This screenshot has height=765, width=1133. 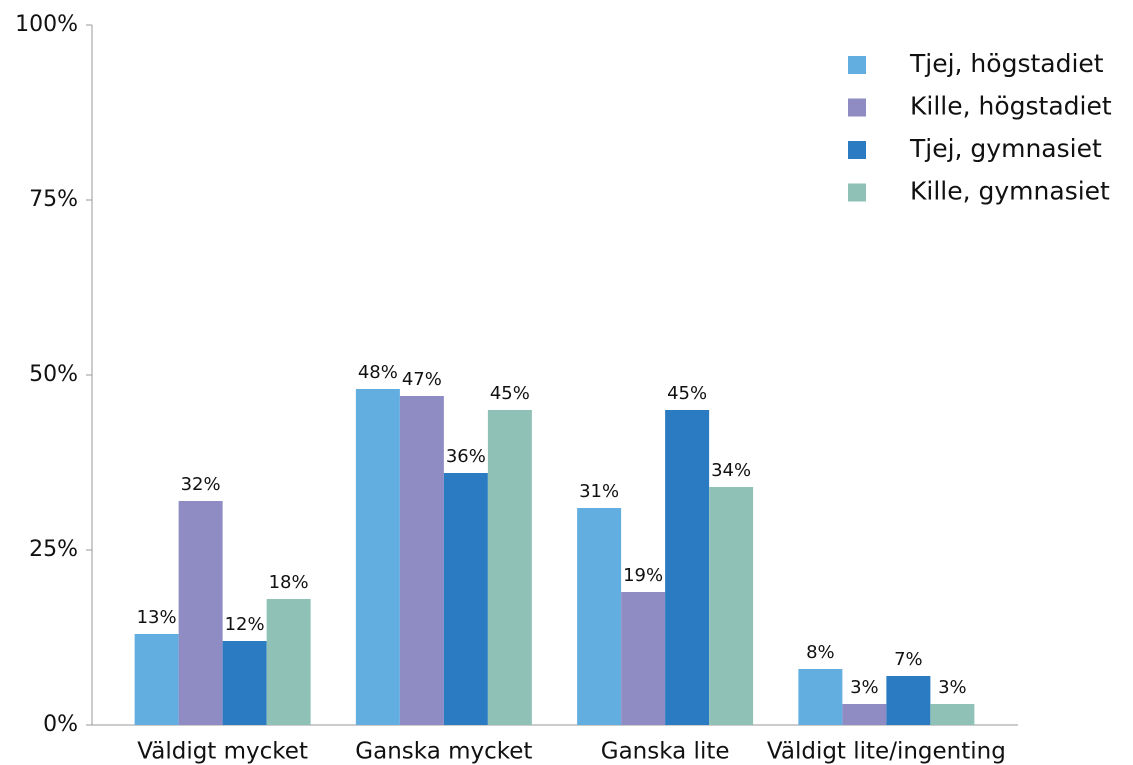 I want to click on data-label: 34%, so click(x=731, y=470).